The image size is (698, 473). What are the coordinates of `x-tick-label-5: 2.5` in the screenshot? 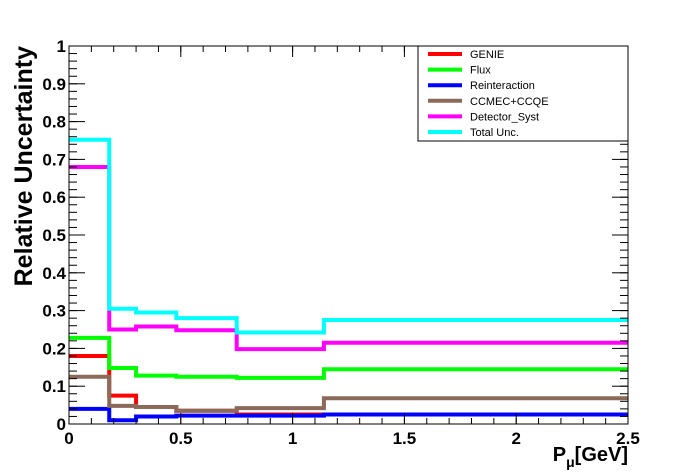 It's located at (628, 438).